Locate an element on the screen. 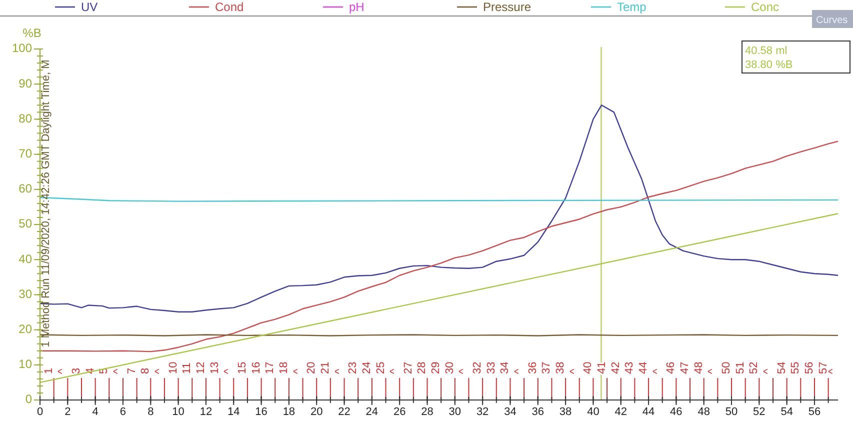 The width and height of the screenshot is (853, 421). x-tick-label: 14 is located at coordinates (233, 412).